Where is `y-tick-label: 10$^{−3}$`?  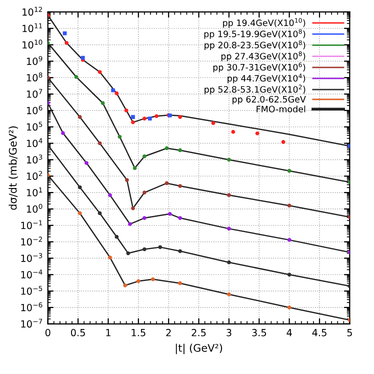
y-tick-label: 10$^{−3}$ is located at coordinates (31, 257).